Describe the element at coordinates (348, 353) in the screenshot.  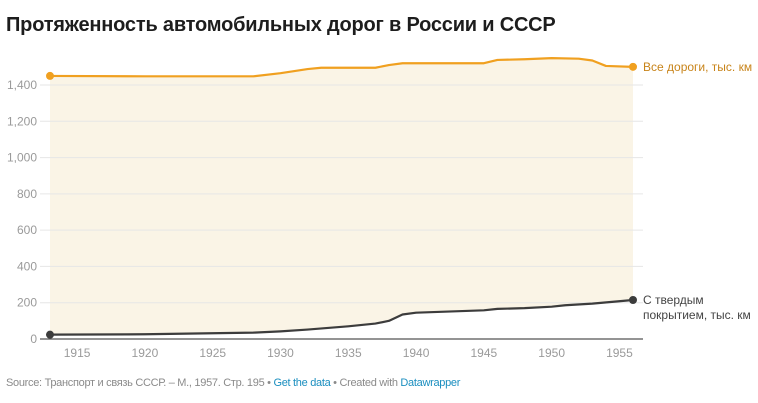
I see `x-tick-label: 1935` at that location.